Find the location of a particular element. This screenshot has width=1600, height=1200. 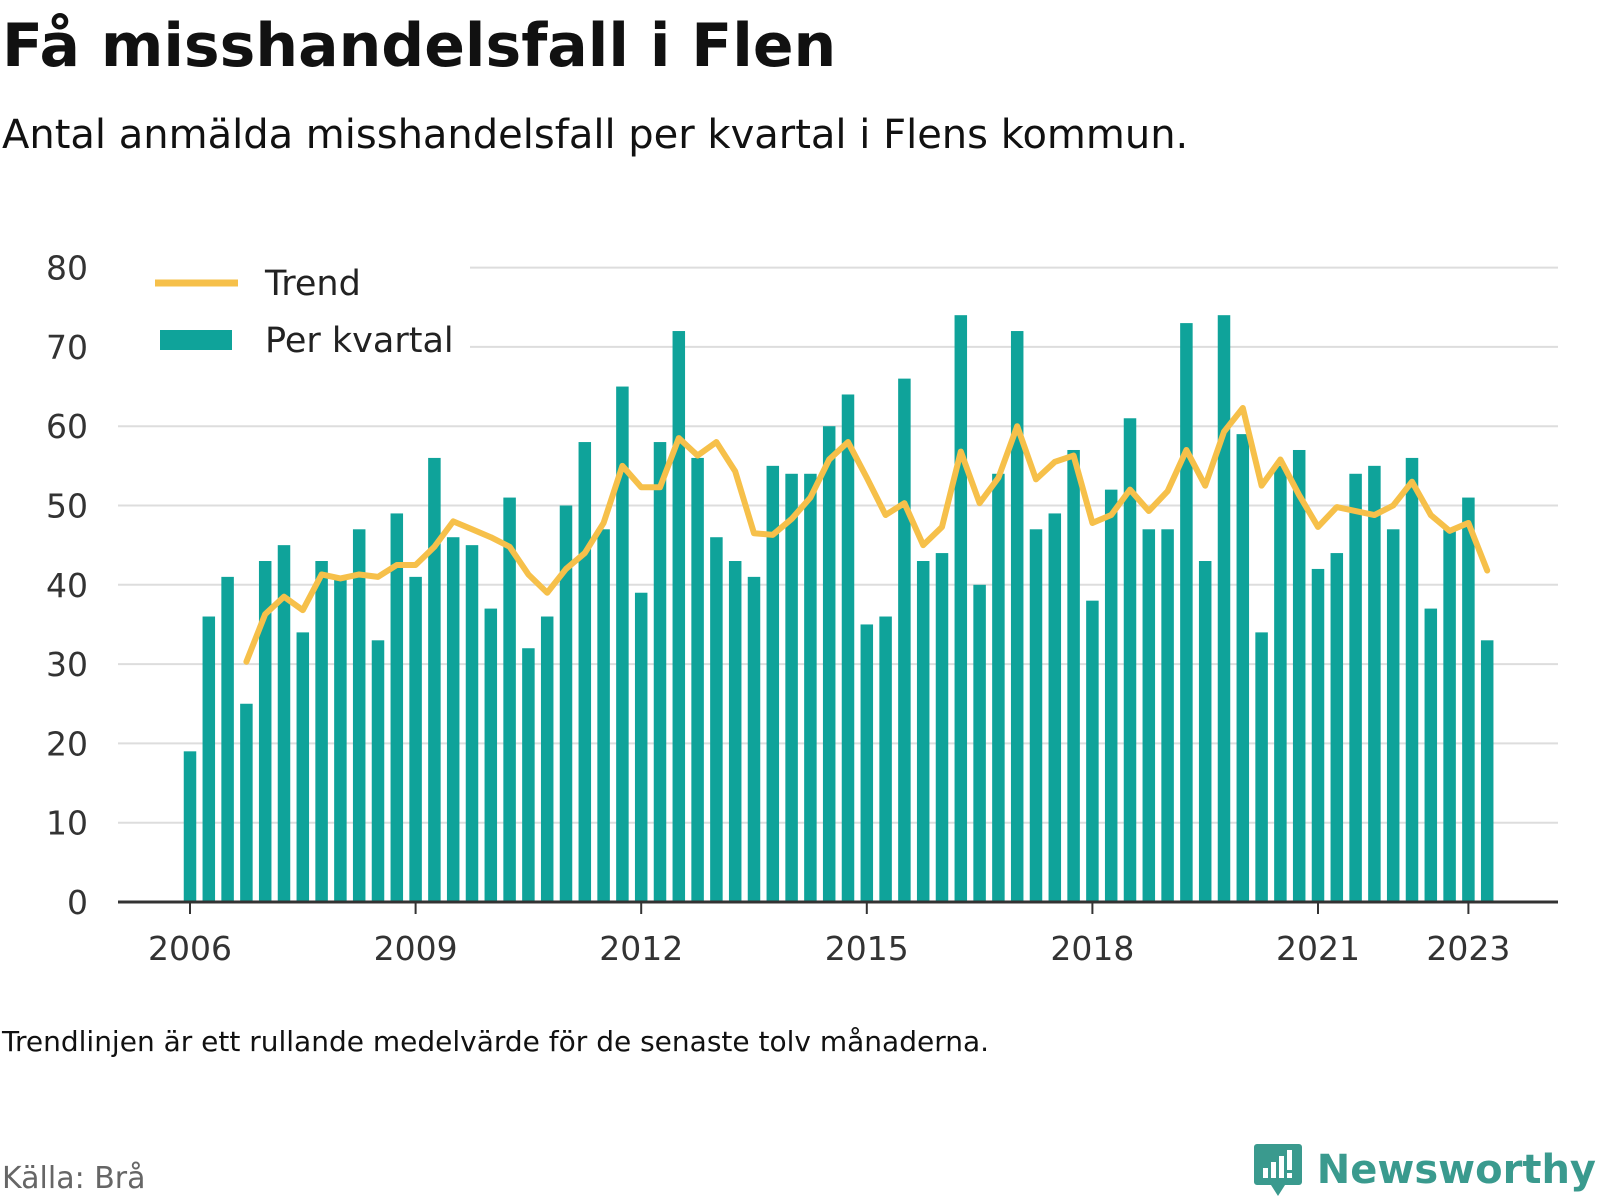

newsworthy-logo-icon is located at coordinates (1277, 1170).